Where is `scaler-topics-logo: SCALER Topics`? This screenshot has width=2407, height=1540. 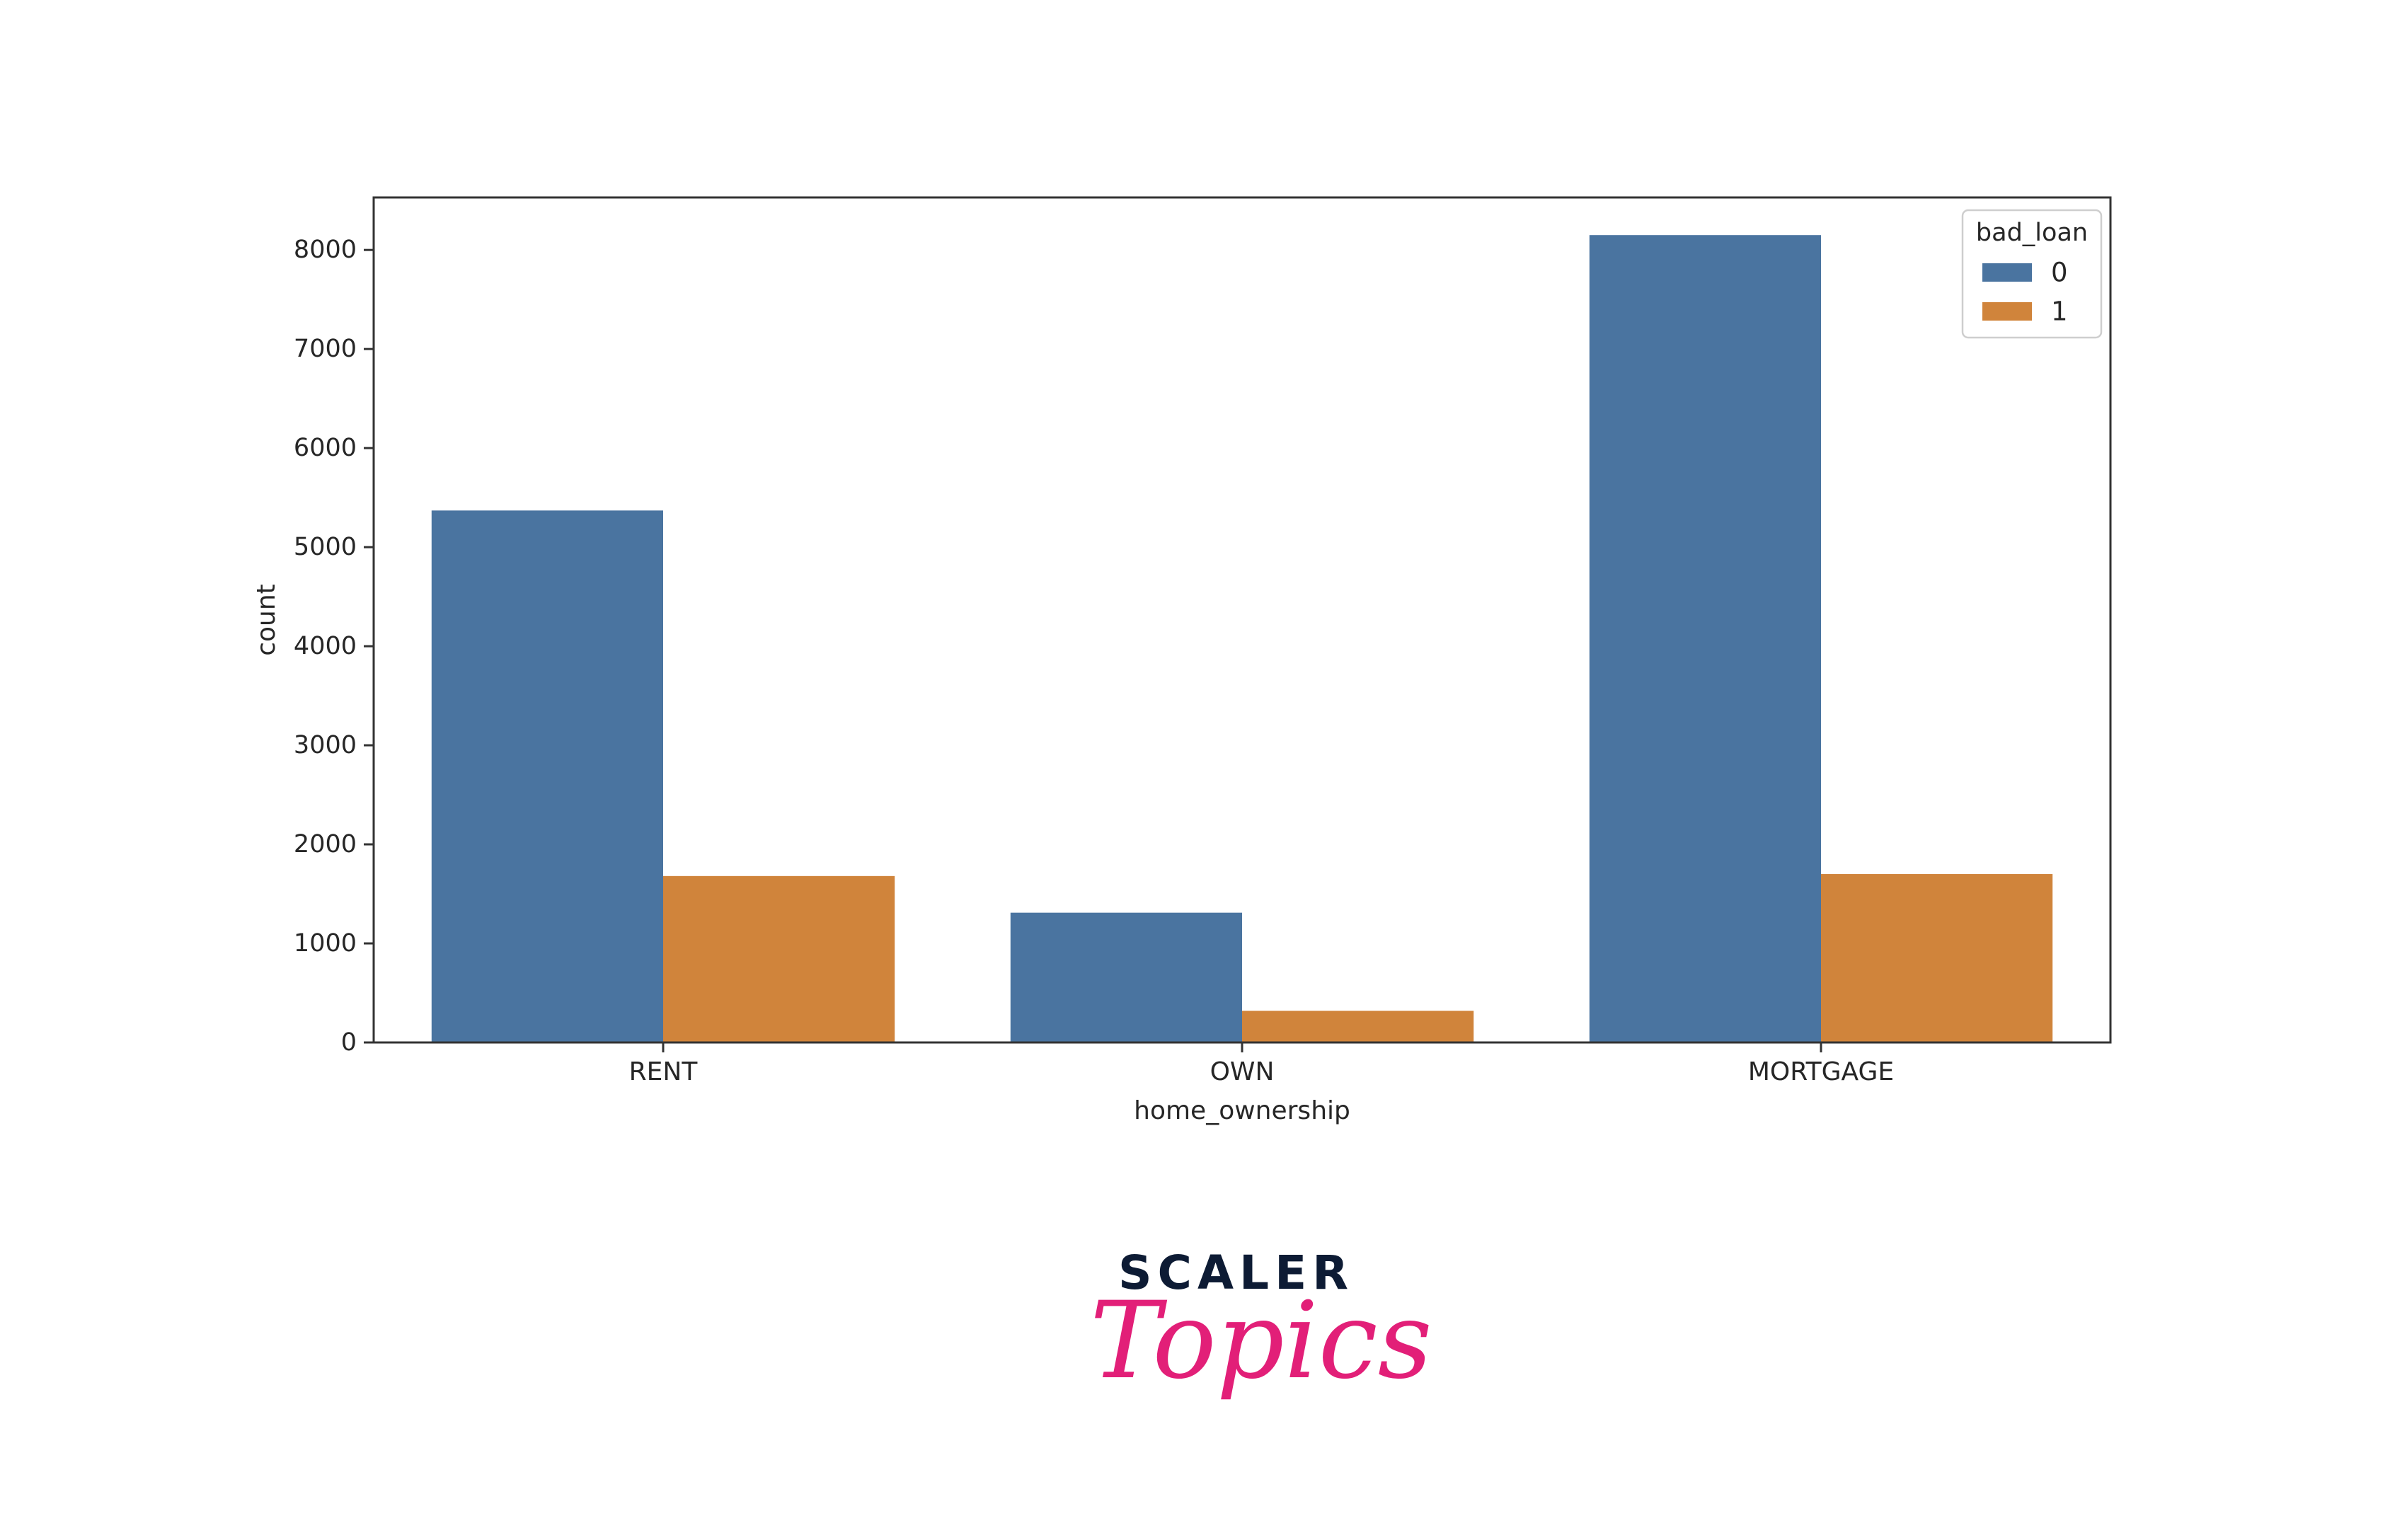 scaler-topics-logo: SCALER Topics is located at coordinates (1261, 1341).